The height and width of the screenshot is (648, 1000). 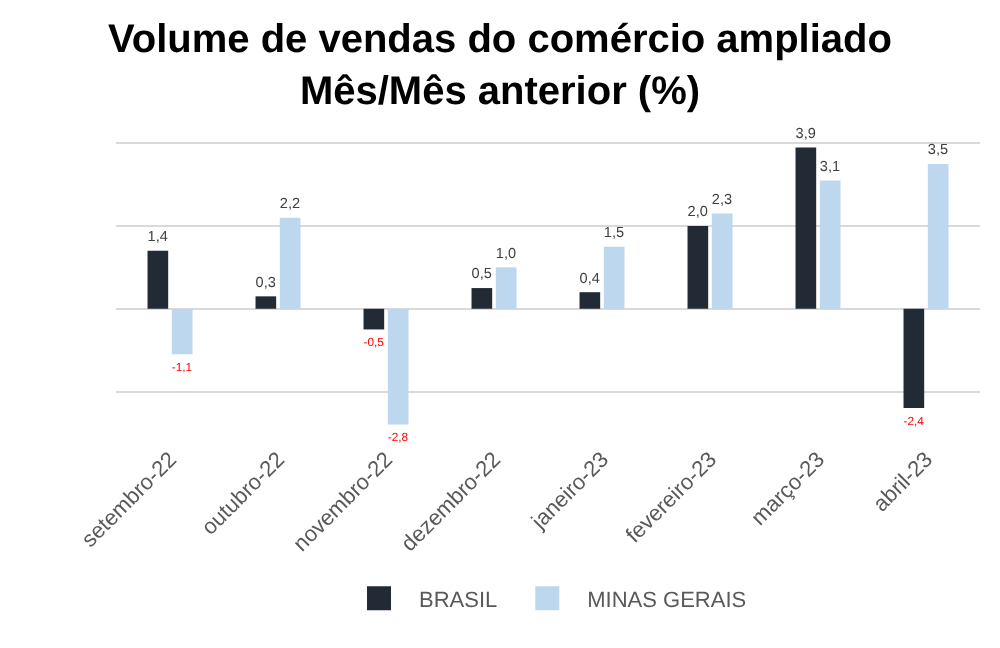 I want to click on legend-label: MINAS GERAIS, so click(x=667, y=600).